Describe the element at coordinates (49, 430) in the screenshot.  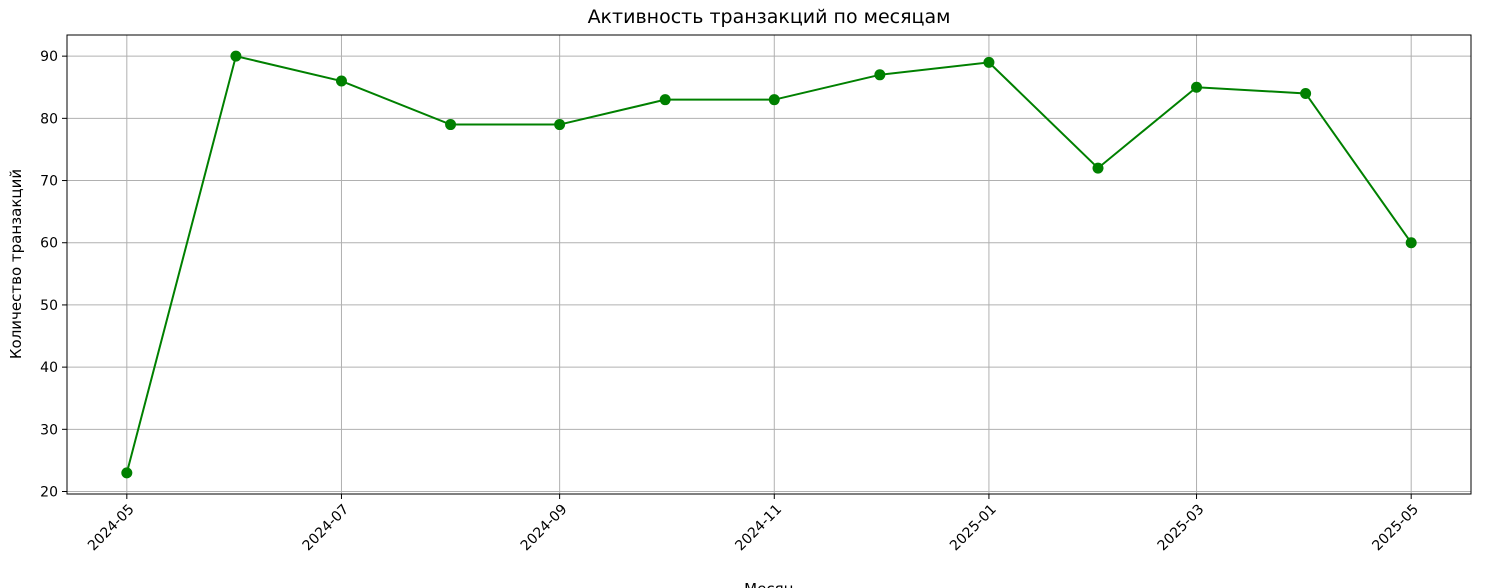
I see `y-tick-label: 30` at that location.